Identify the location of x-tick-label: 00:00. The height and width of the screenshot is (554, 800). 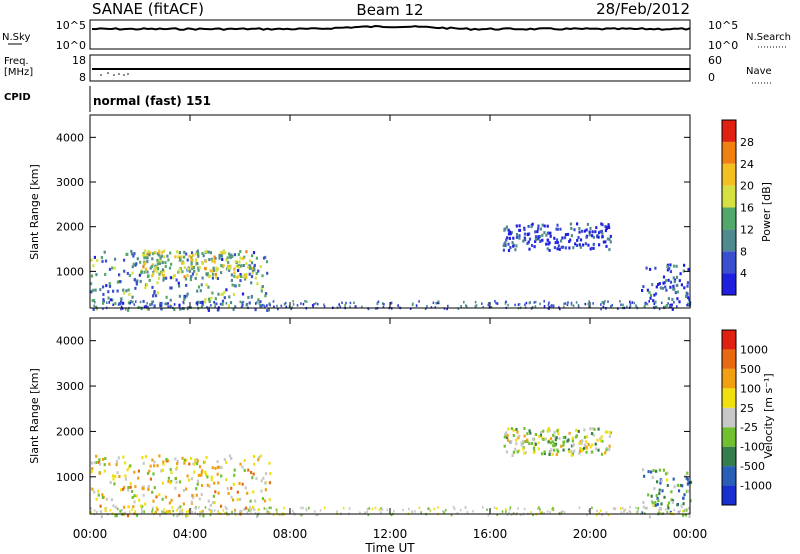
(690, 534).